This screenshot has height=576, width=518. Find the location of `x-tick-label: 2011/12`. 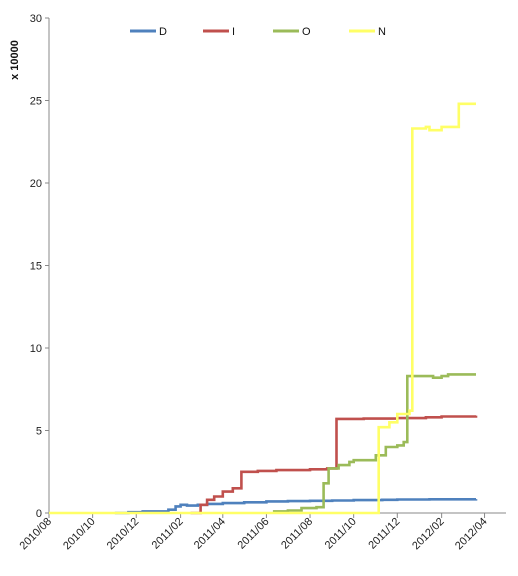

x-tick-label: 2011/12 is located at coordinates (384, 534).